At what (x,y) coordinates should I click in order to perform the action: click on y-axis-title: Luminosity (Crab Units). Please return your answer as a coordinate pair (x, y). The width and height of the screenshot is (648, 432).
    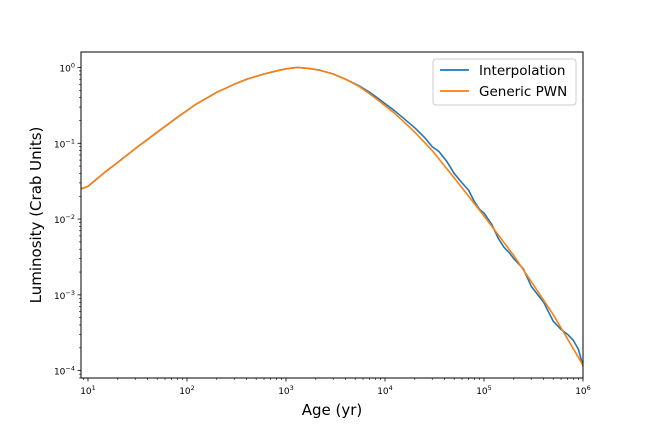
    Looking at the image, I should click on (36, 215).